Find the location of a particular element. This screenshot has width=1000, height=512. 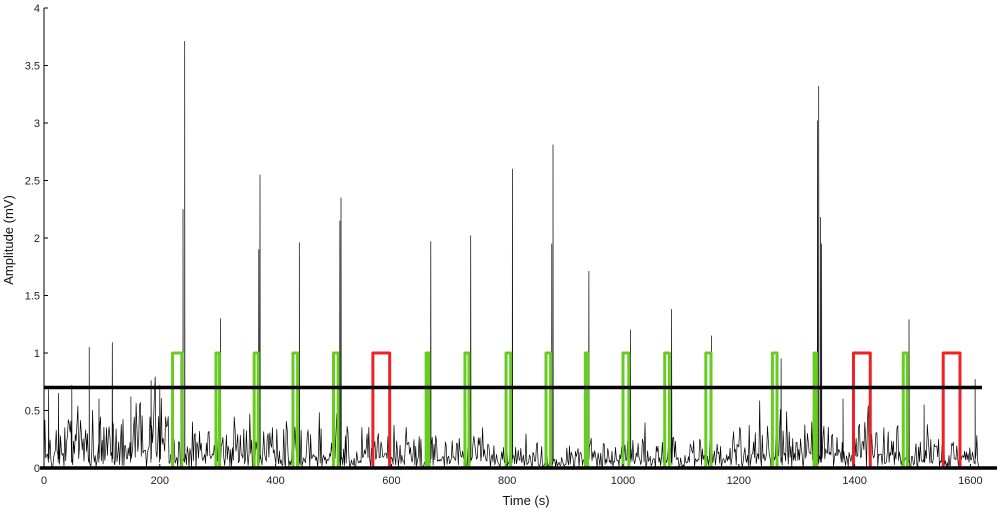

x-tick-label: 1000 is located at coordinates (623, 481).